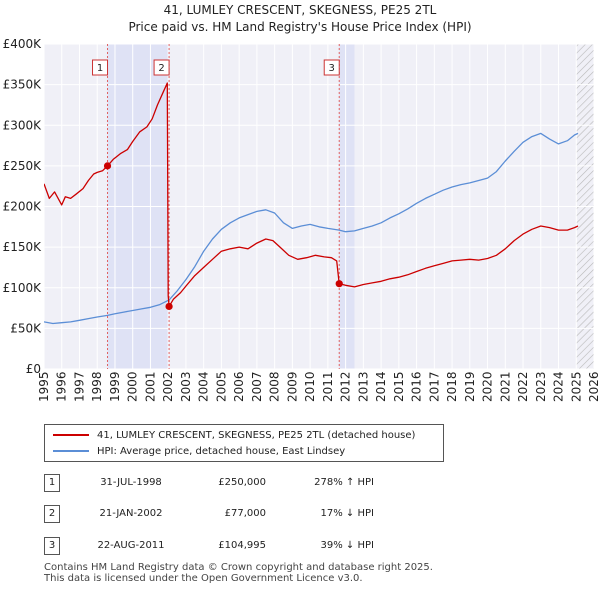 The height and width of the screenshot is (590, 600). Describe the element at coordinates (52, 483) in the screenshot. I see `transaction-number: 1` at that location.